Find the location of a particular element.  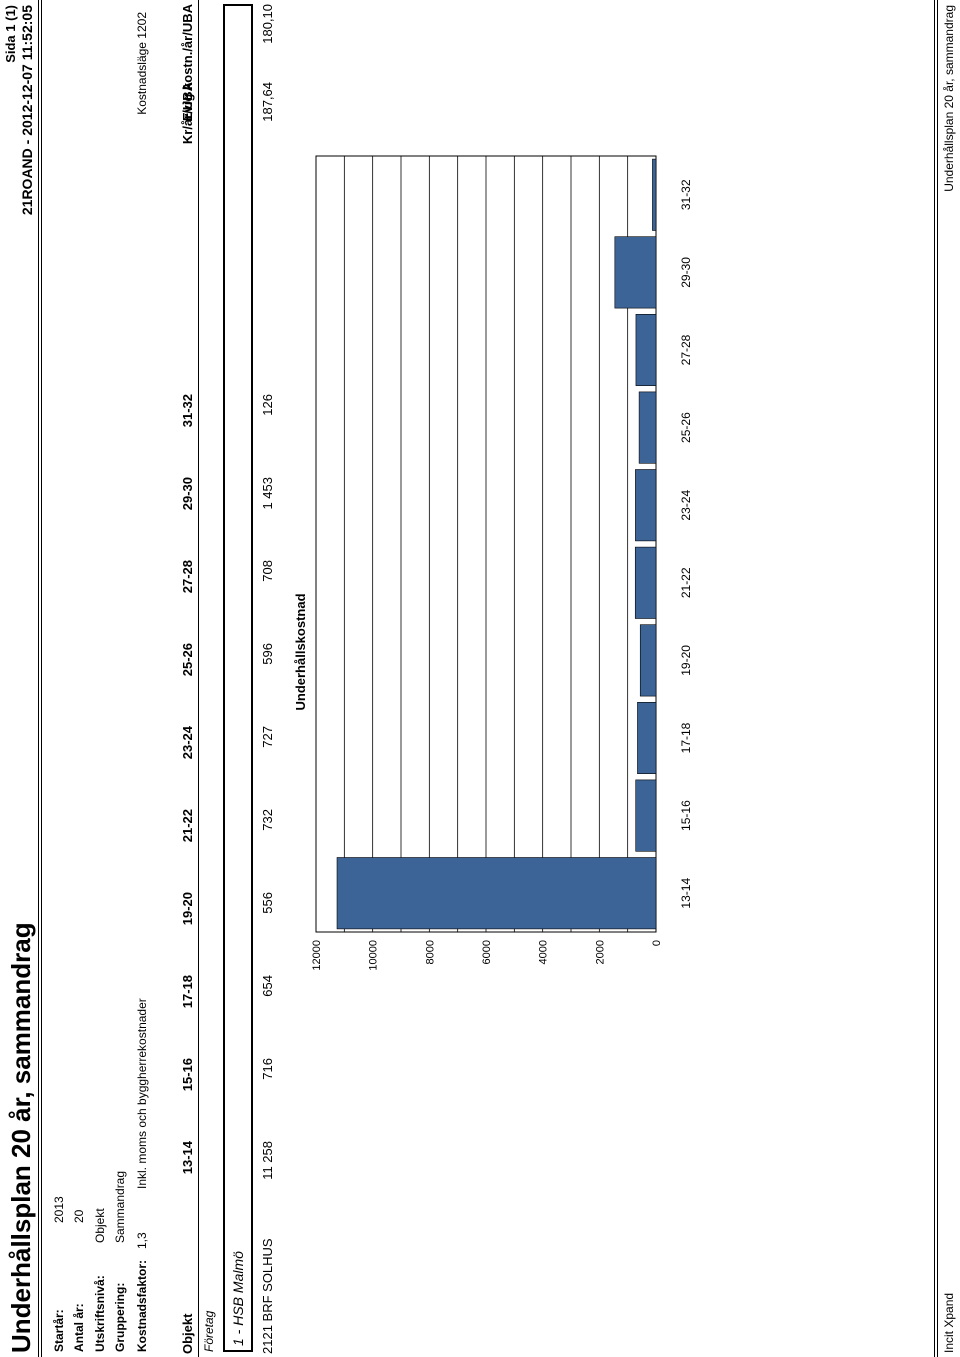

footer-left: Incit Xpand is located at coordinates (949, 1322).